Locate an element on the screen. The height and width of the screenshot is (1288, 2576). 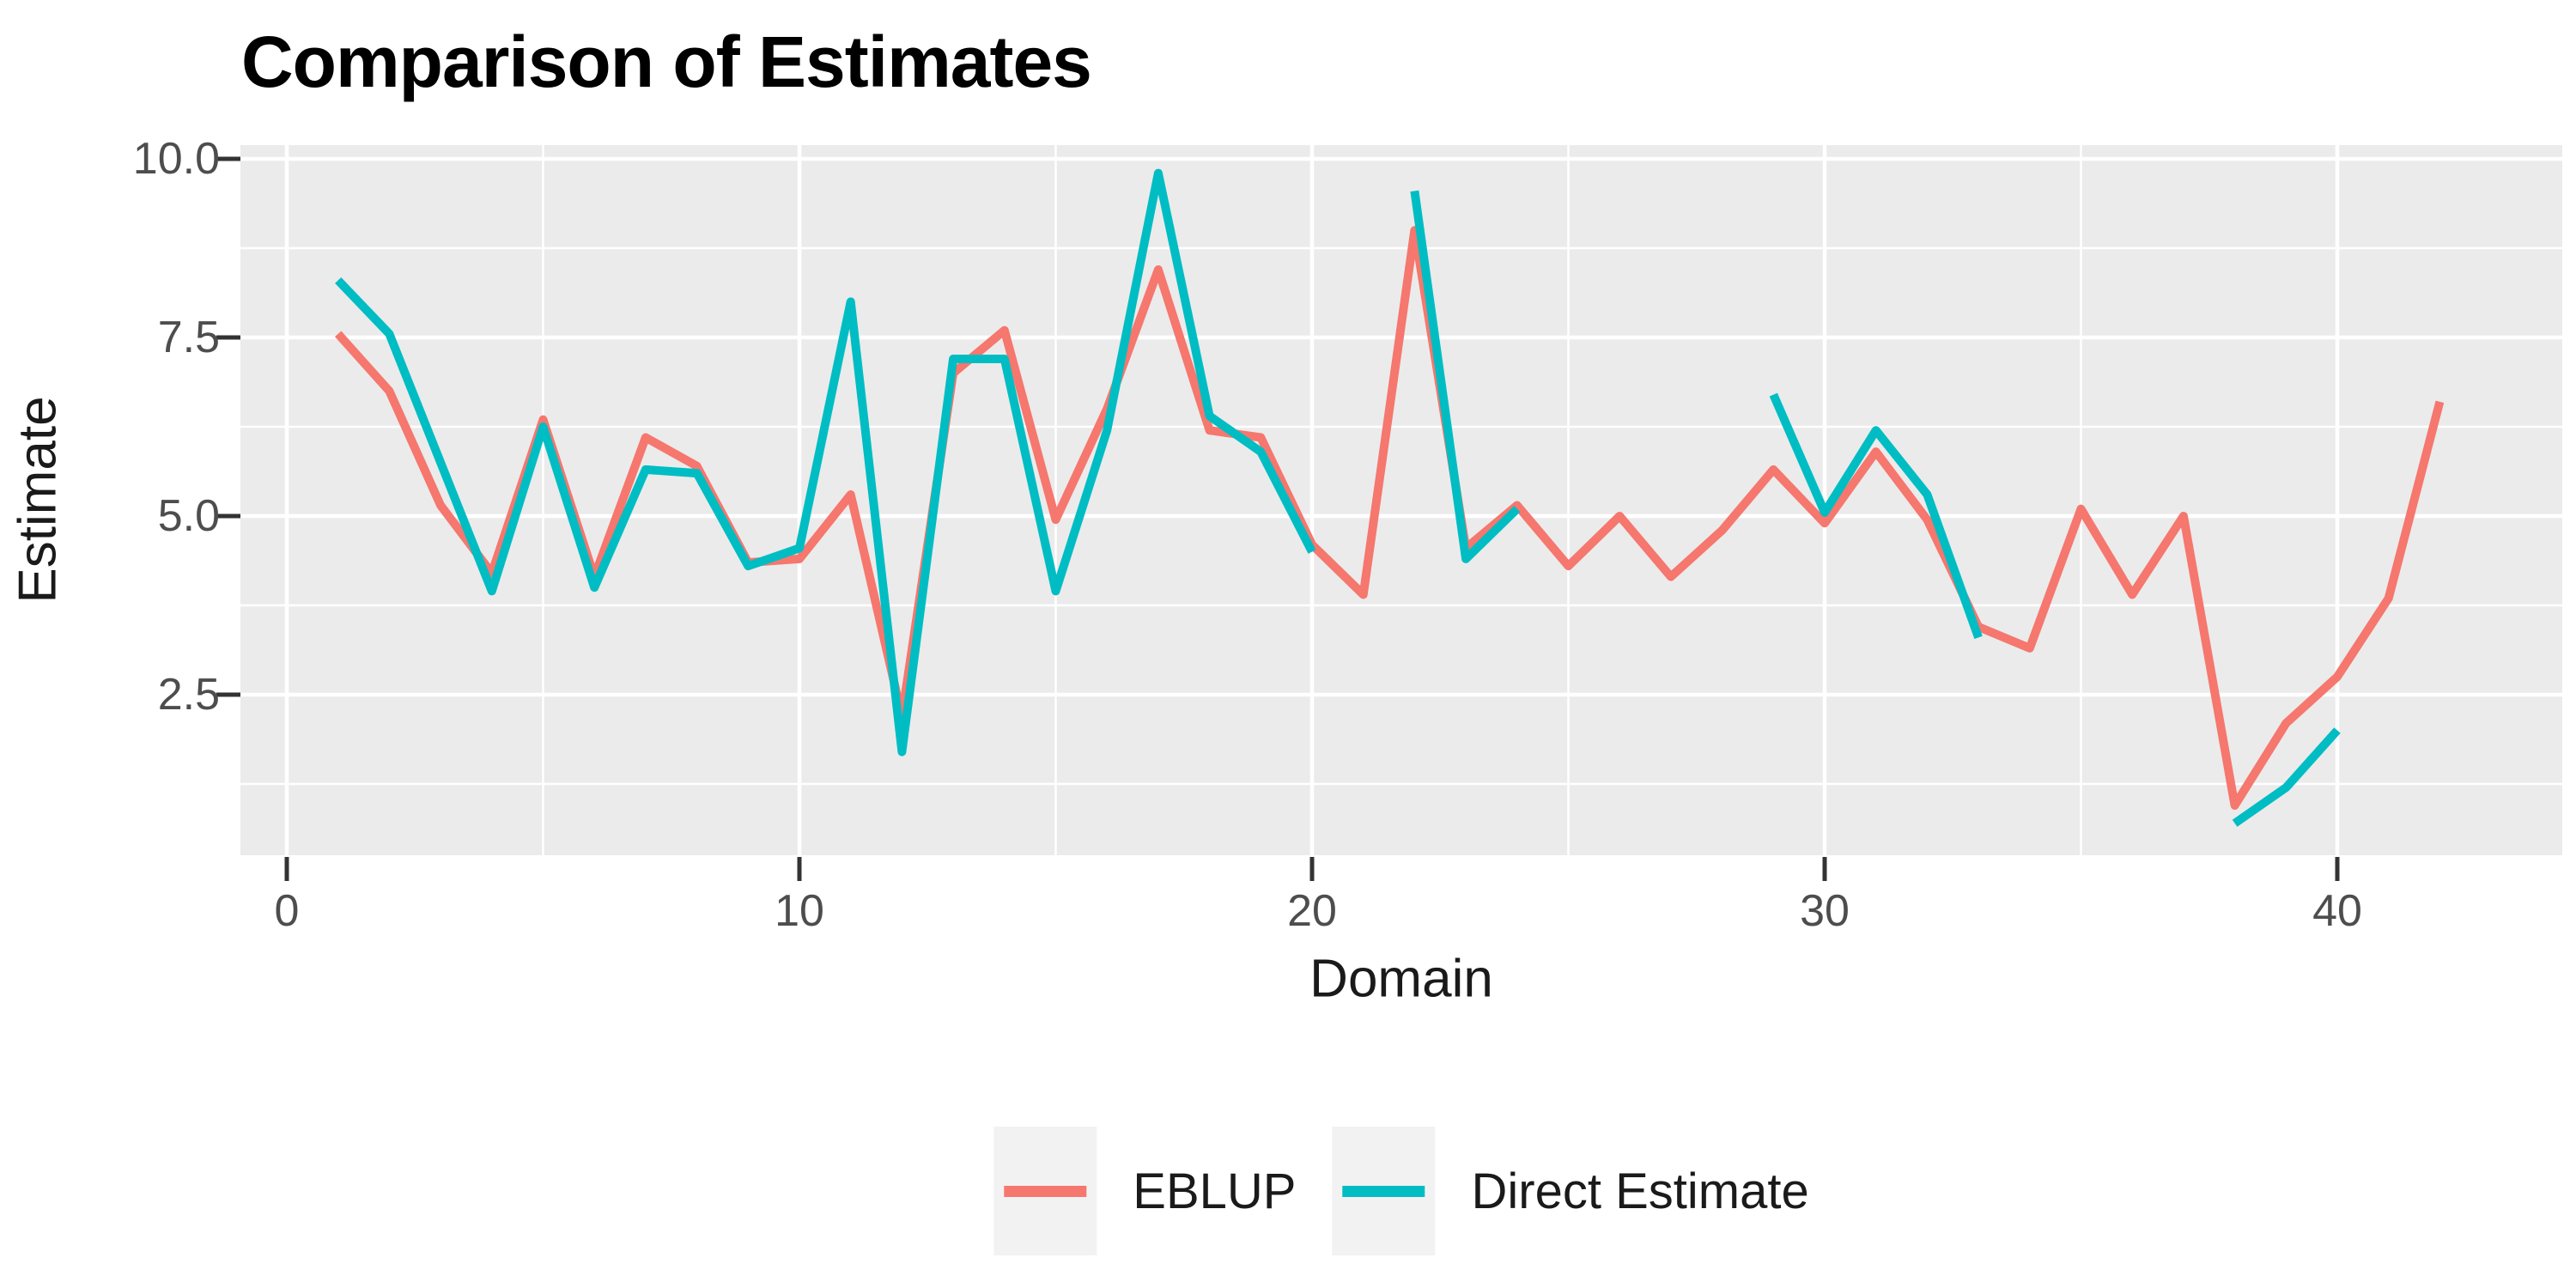
y-tick-label: 5.0 is located at coordinates (188, 516).